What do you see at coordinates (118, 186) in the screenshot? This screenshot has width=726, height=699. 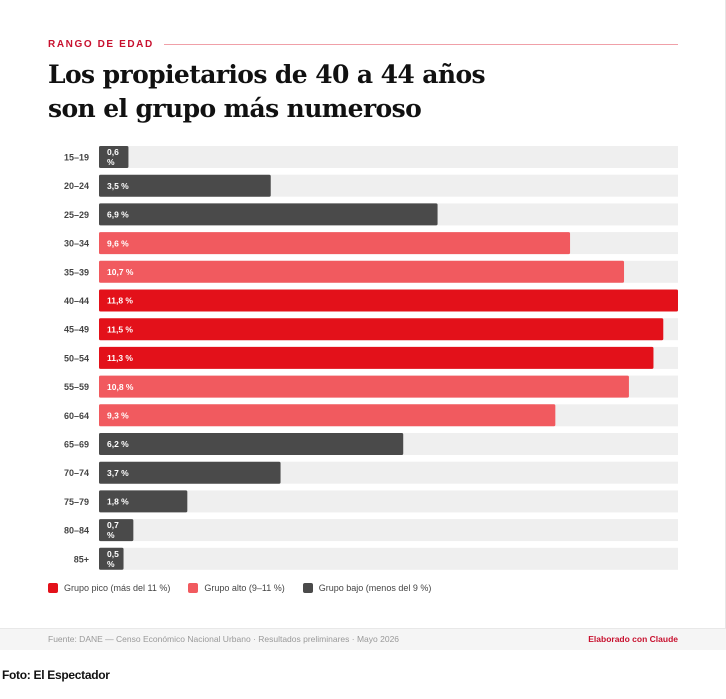 I see `data-label-20-24: 3,5 %` at bounding box center [118, 186].